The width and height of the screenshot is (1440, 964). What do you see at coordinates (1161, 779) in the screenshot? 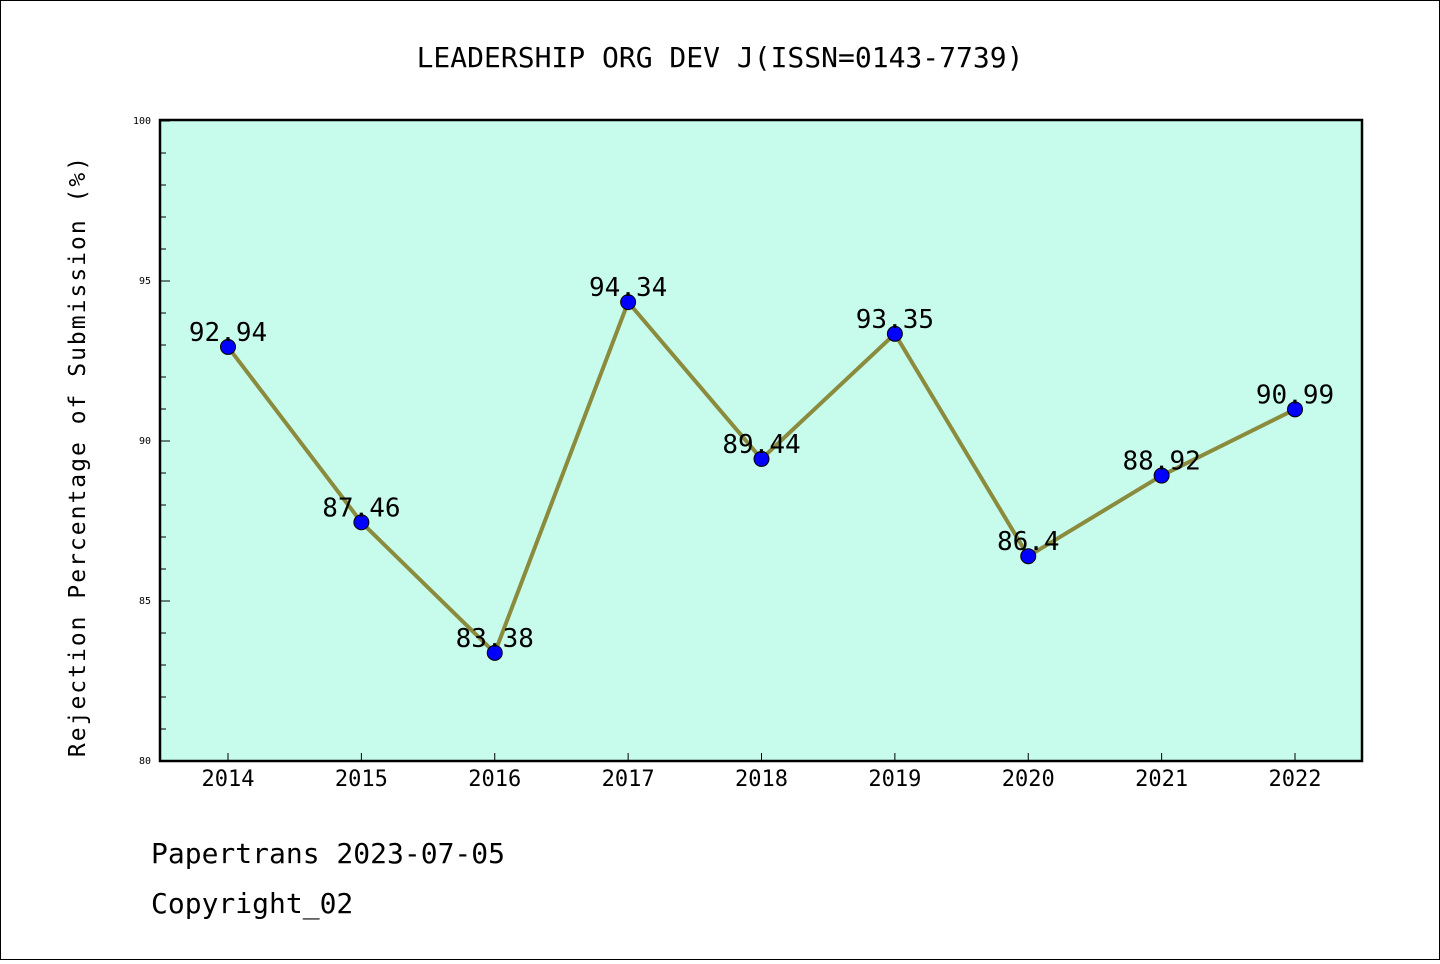
I see `x-tick-label: 2021` at bounding box center [1161, 779].